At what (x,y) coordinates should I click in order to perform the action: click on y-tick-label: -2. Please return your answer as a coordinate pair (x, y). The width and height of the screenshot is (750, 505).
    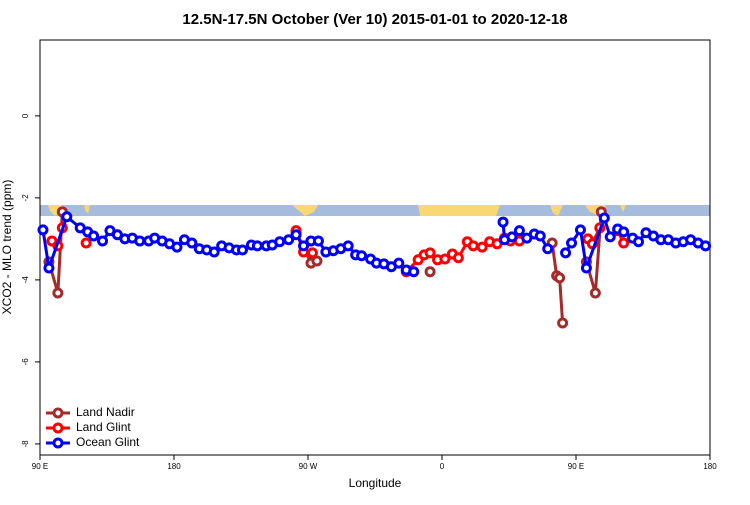
    Looking at the image, I should click on (25, 198).